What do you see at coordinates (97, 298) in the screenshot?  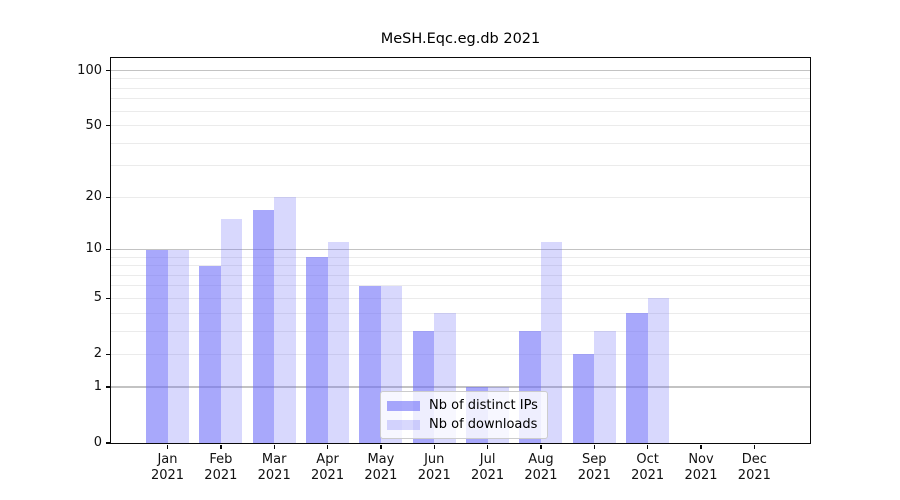 I see `y-axis-tick-label: 5` at bounding box center [97, 298].